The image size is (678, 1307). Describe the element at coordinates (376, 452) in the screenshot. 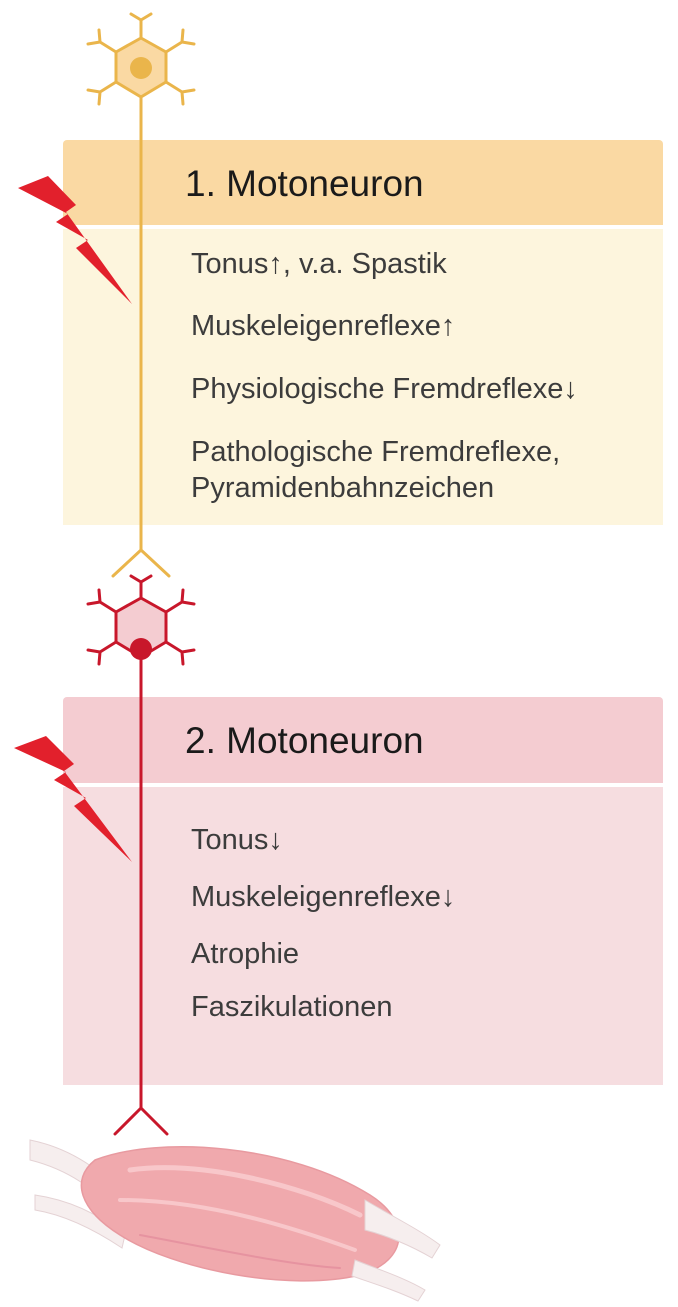

I see `symptom-item: Pathologische Fremdreflexe,` at that location.